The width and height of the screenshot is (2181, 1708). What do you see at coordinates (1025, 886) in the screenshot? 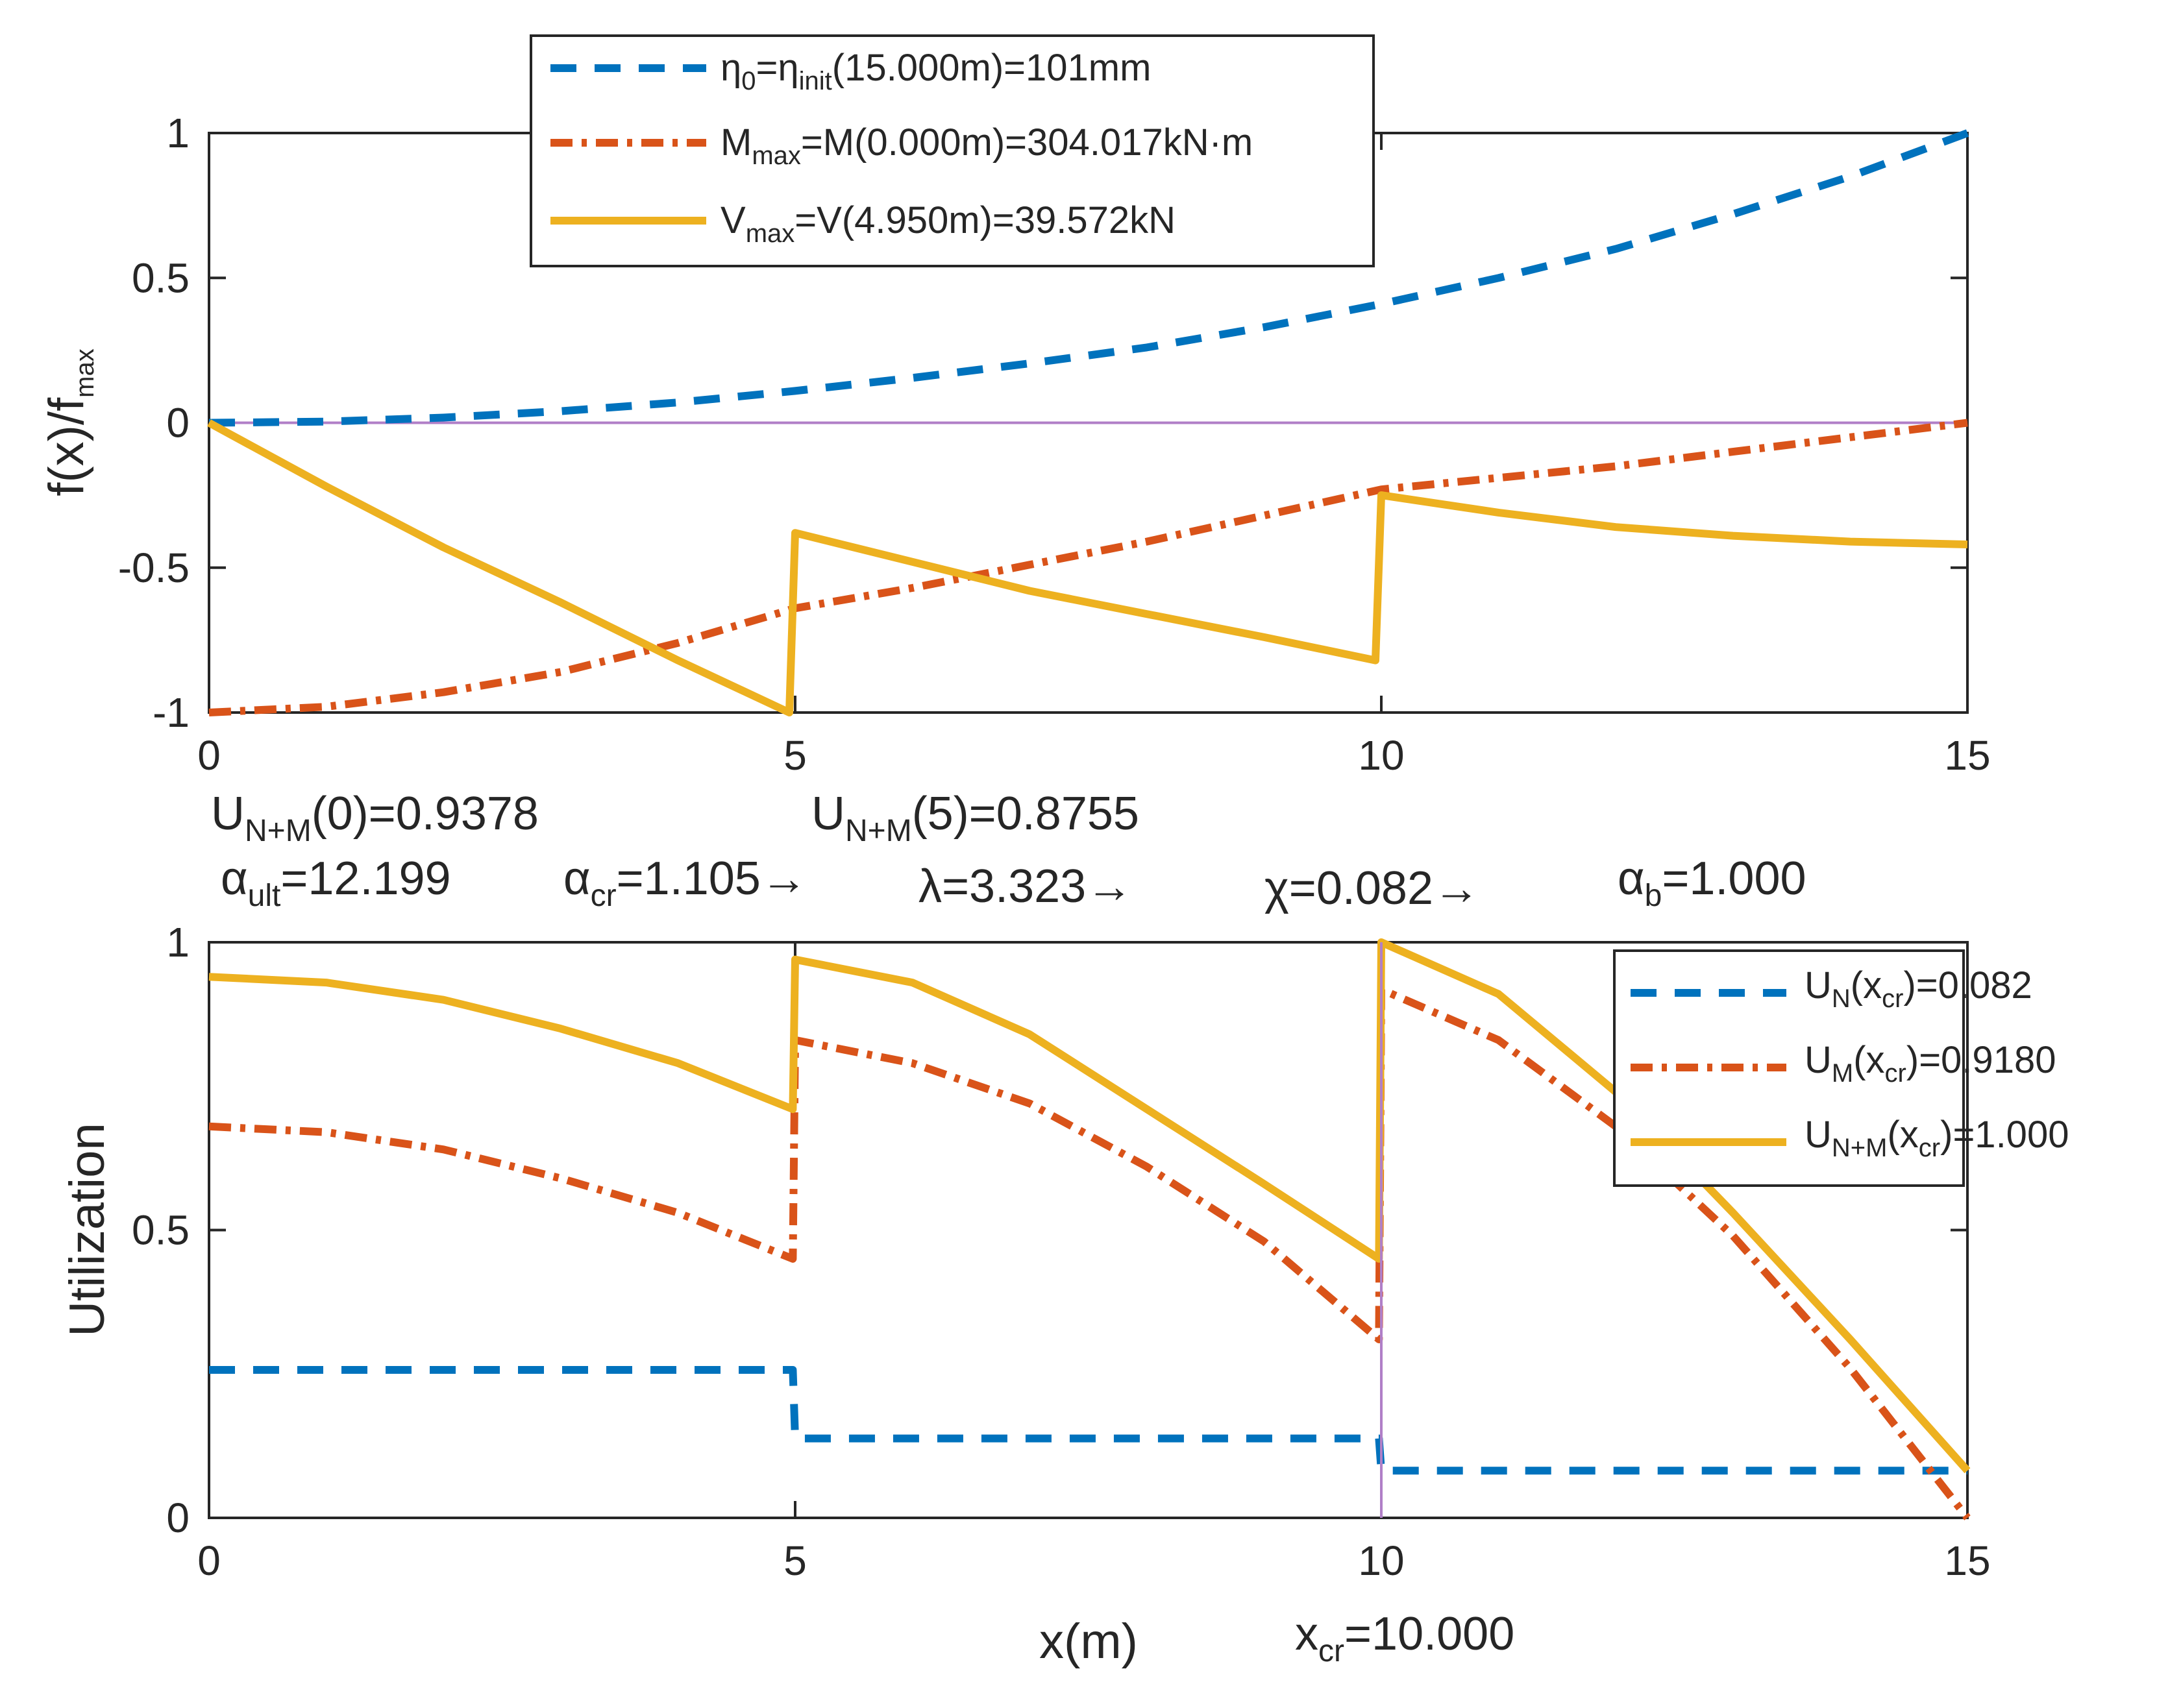
I see `annotation-lambda: λ=3.323→` at bounding box center [1025, 886].